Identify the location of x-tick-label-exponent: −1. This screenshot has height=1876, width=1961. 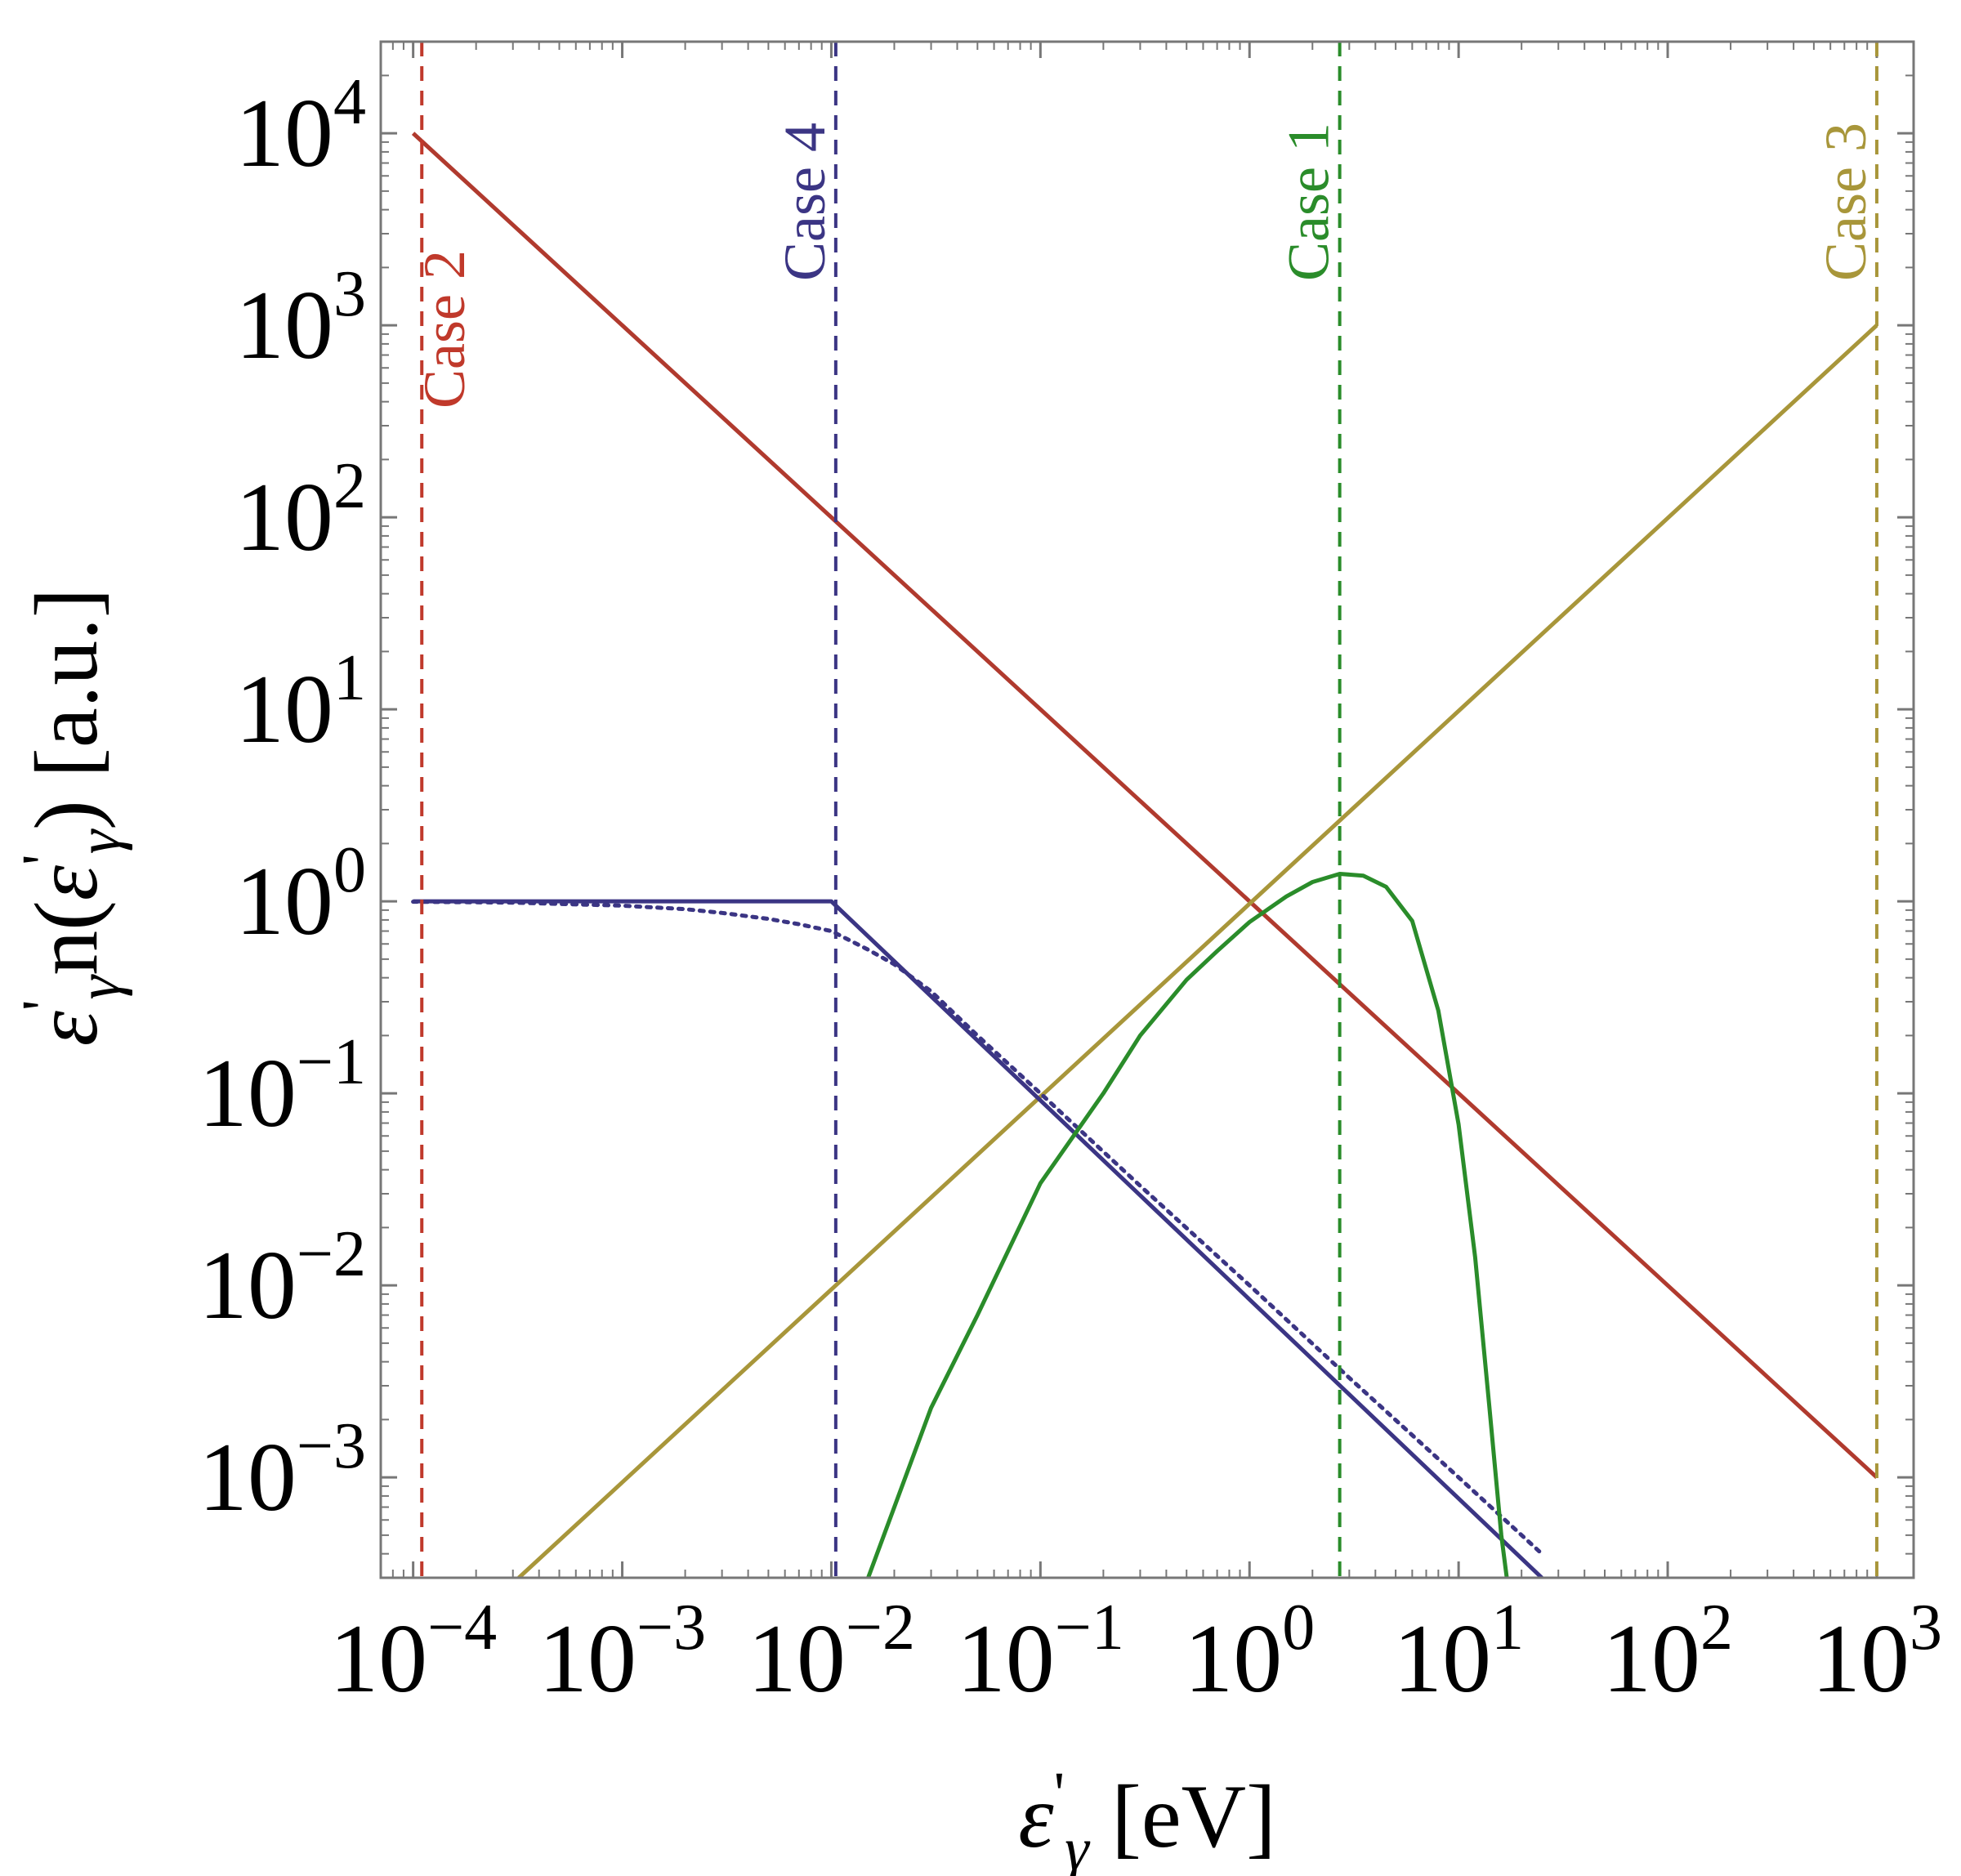
(1089, 1628).